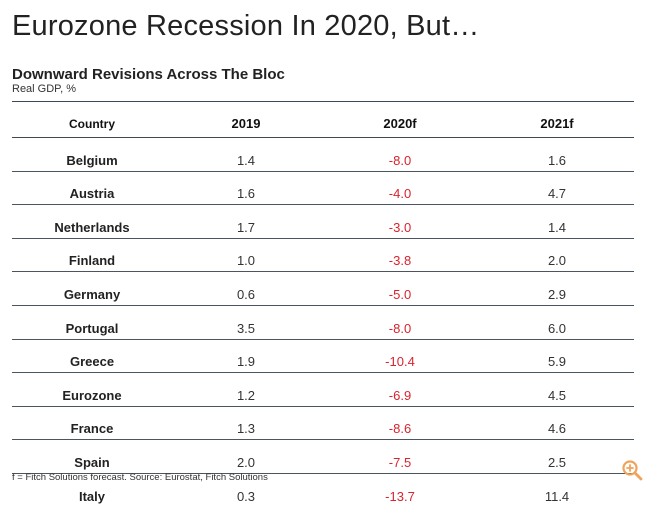  I want to click on zoom-button, so click(632, 470).